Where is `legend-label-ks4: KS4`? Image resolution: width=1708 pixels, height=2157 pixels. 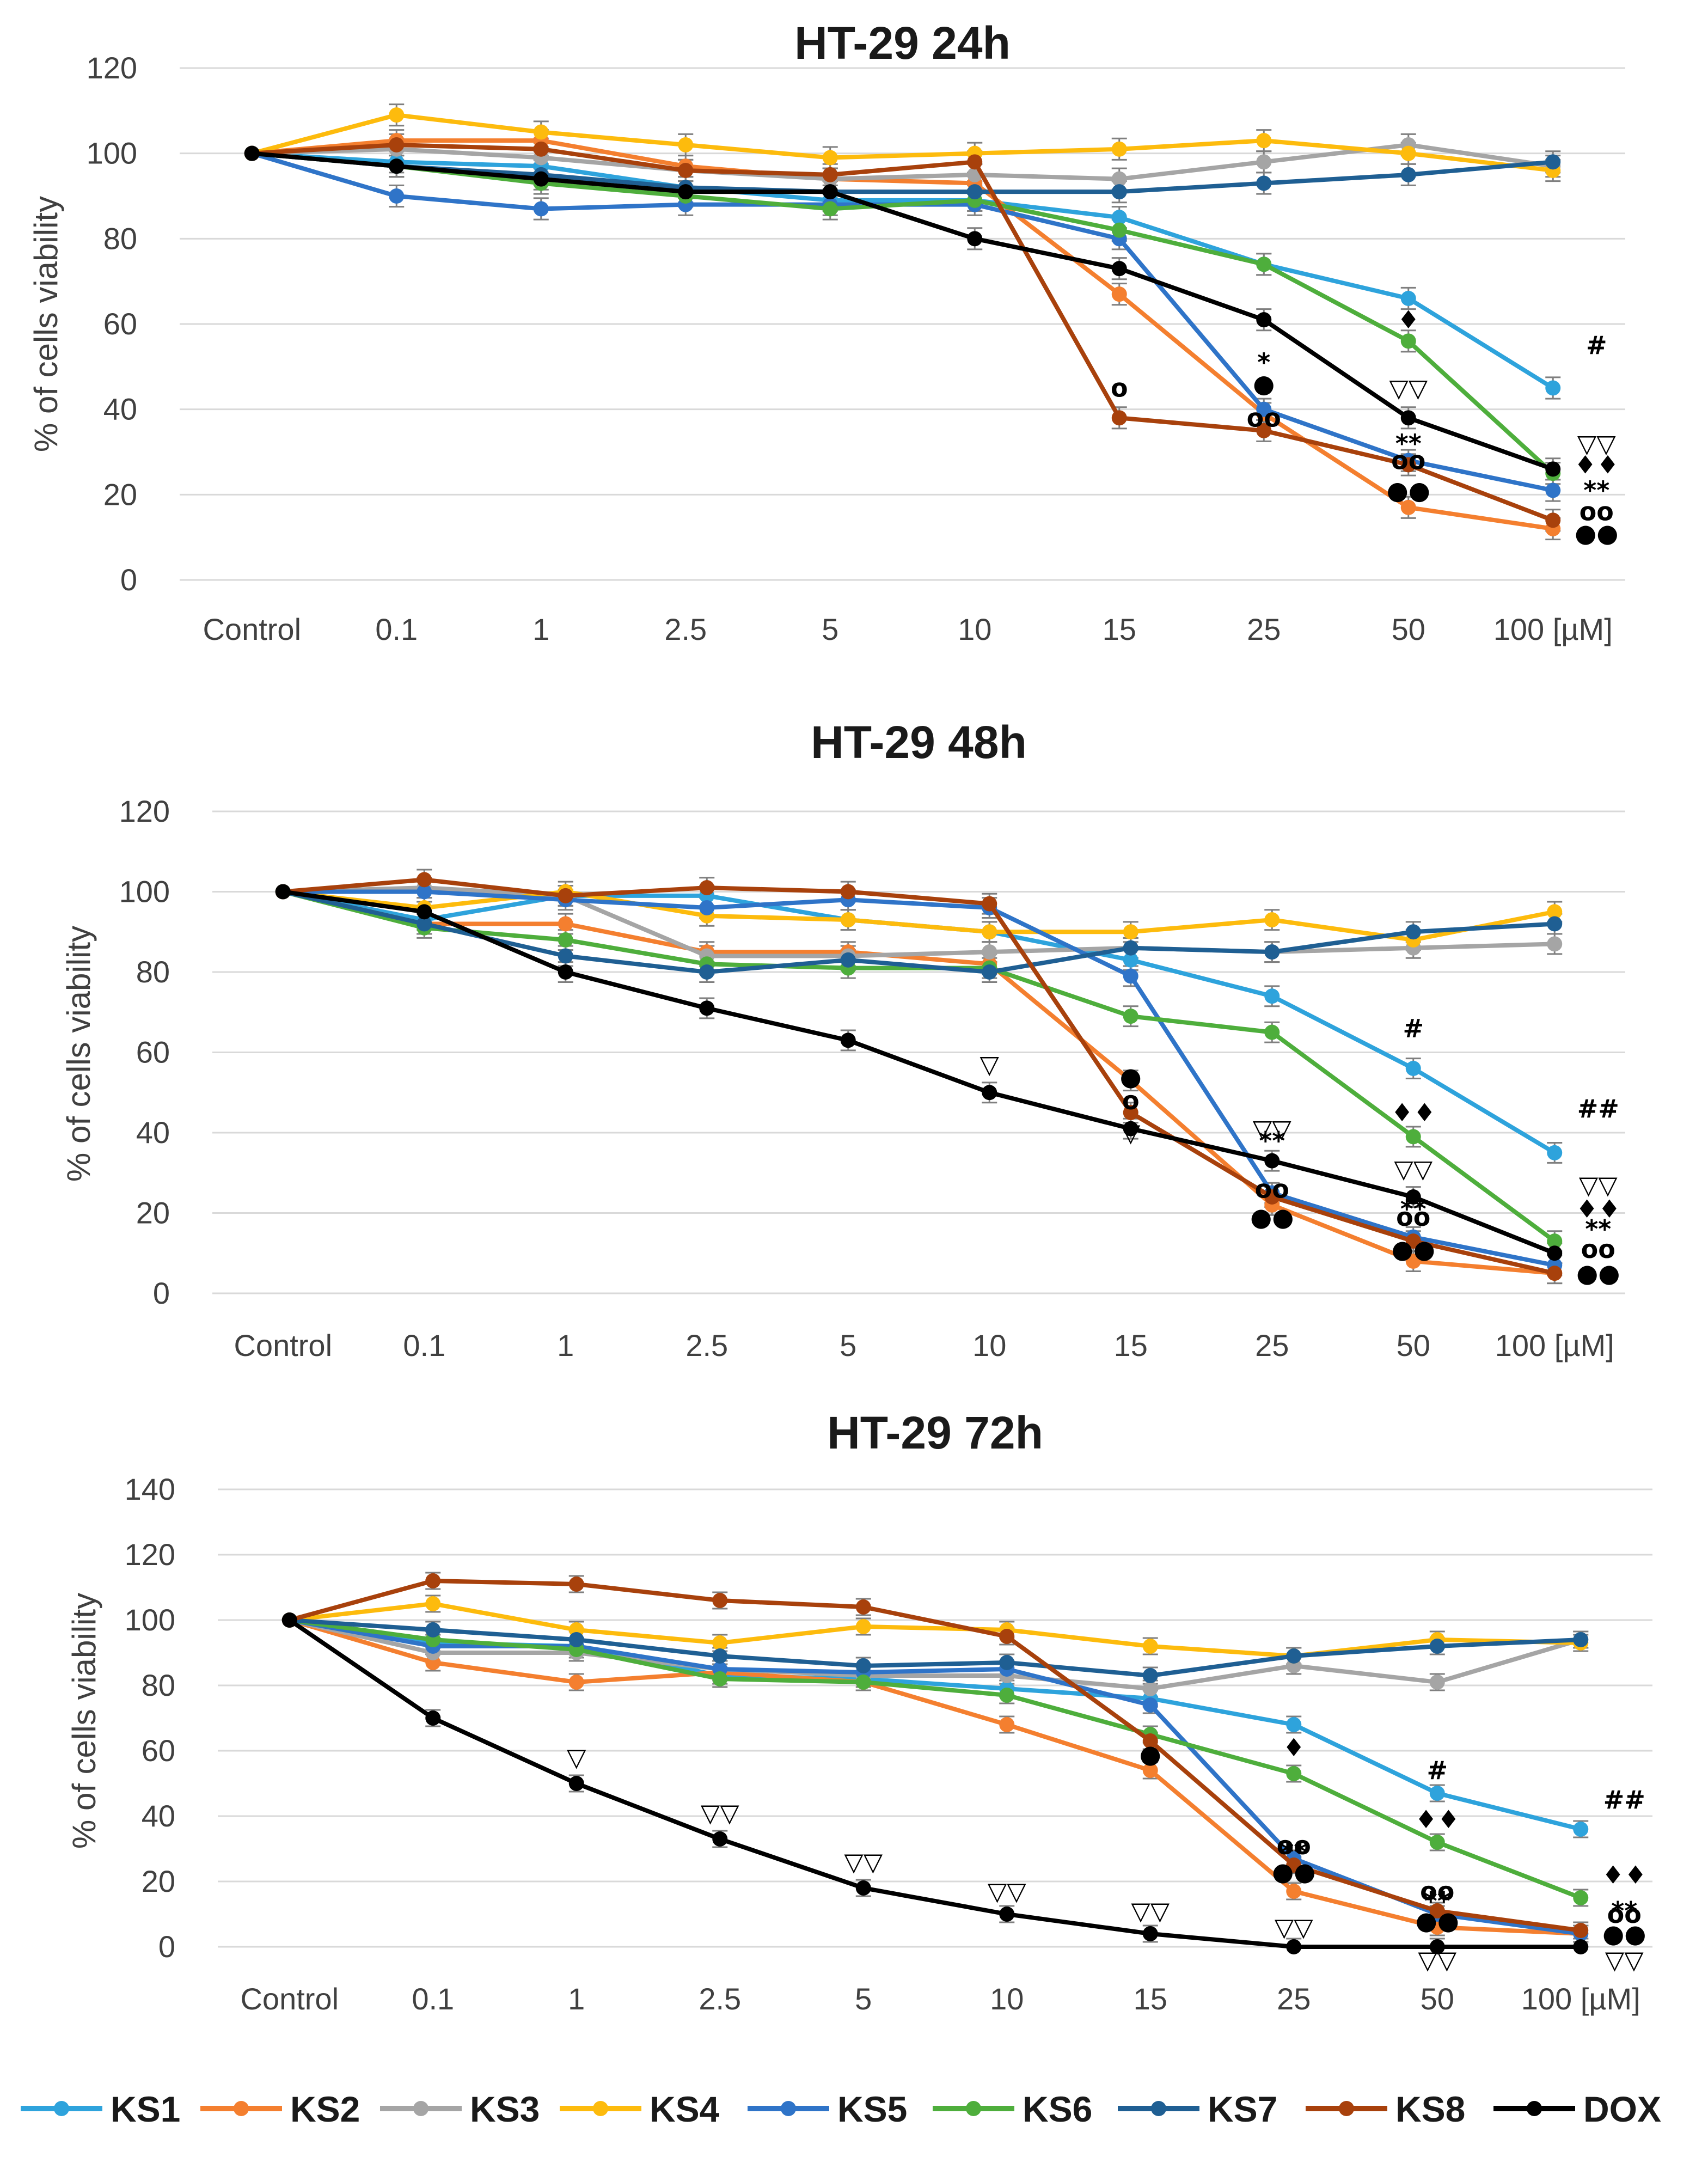 legend-label-ks4: KS4 is located at coordinates (685, 2109).